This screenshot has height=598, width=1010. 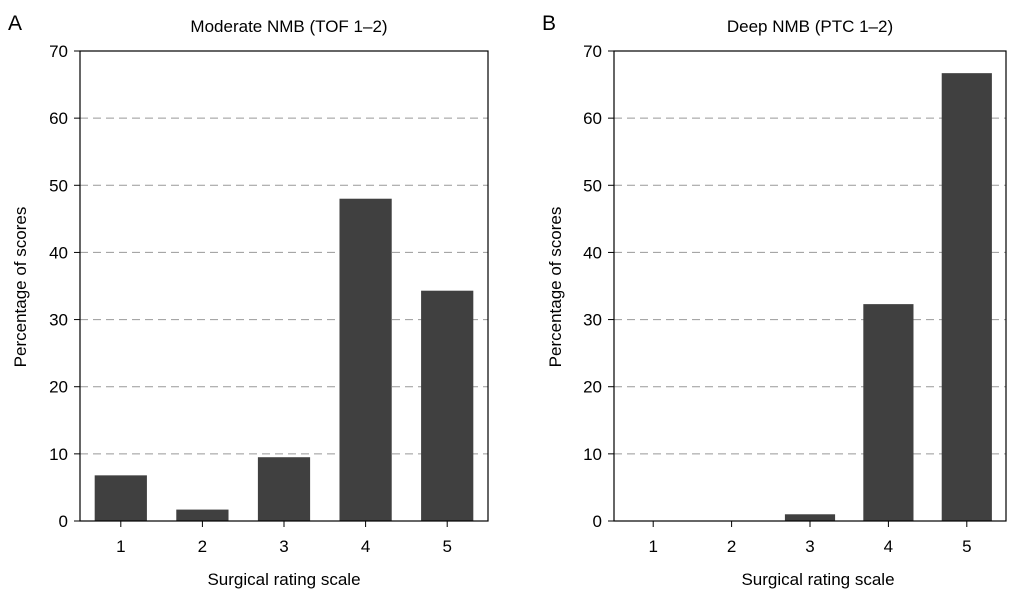 I want to click on y-tick-label-b-1: 10, so click(x=592, y=454).